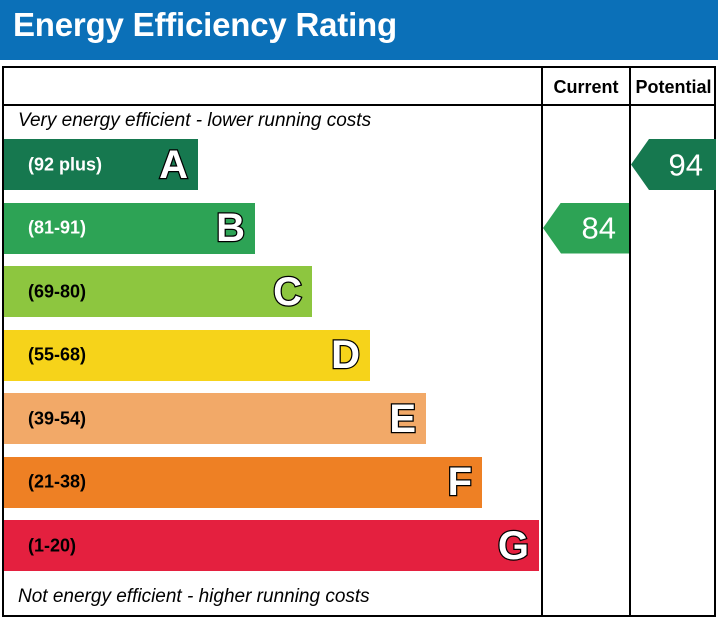  I want to click on band-letter-label: C, so click(287, 291).